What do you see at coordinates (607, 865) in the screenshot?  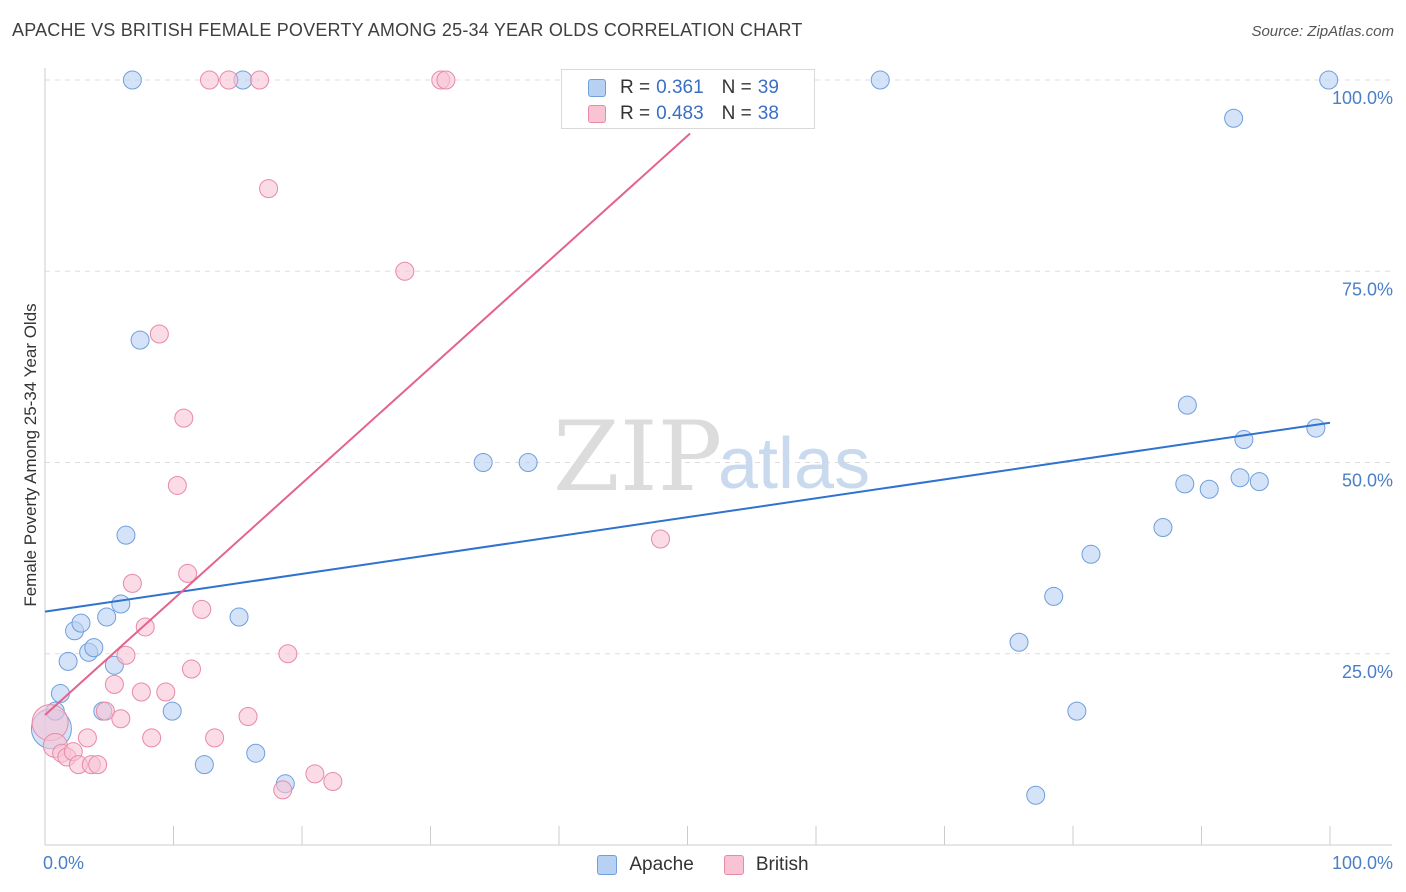 I see `bottom-legend-swatch-apache` at bounding box center [607, 865].